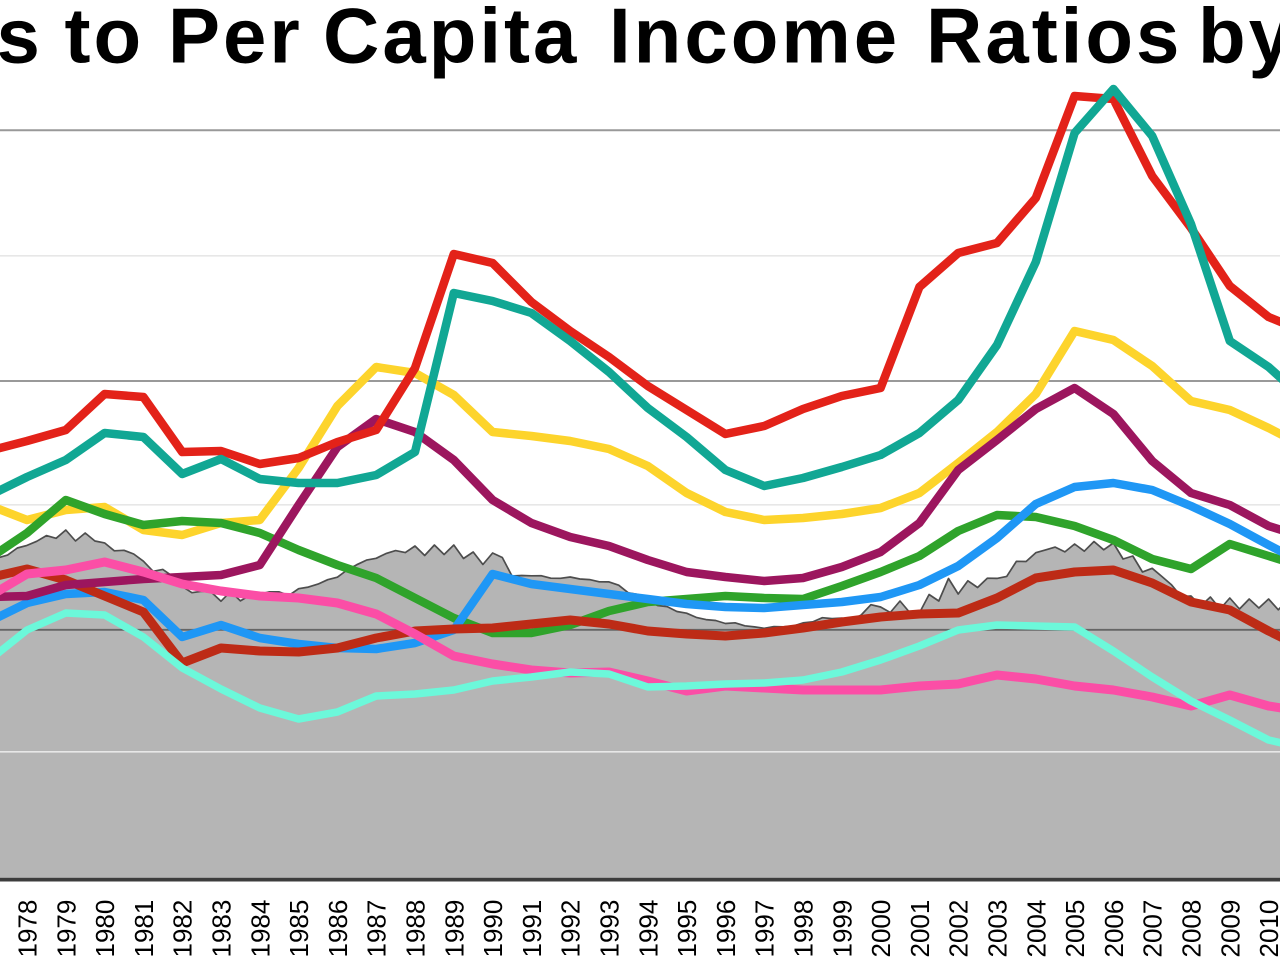  What do you see at coordinates (842, 929) in the screenshot?
I see `svg-text: 1999` at bounding box center [842, 929].